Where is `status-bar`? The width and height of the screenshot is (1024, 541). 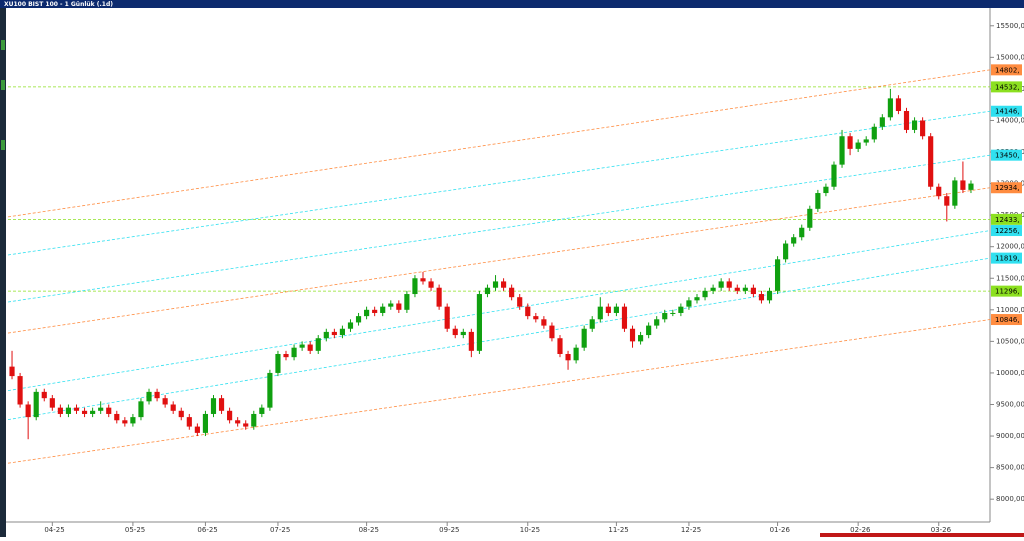 status-bar is located at coordinates (922, 535).